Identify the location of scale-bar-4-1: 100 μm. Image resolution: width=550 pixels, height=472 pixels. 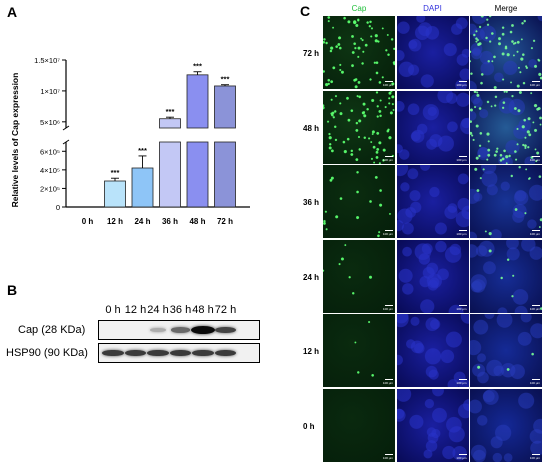
(461, 383).